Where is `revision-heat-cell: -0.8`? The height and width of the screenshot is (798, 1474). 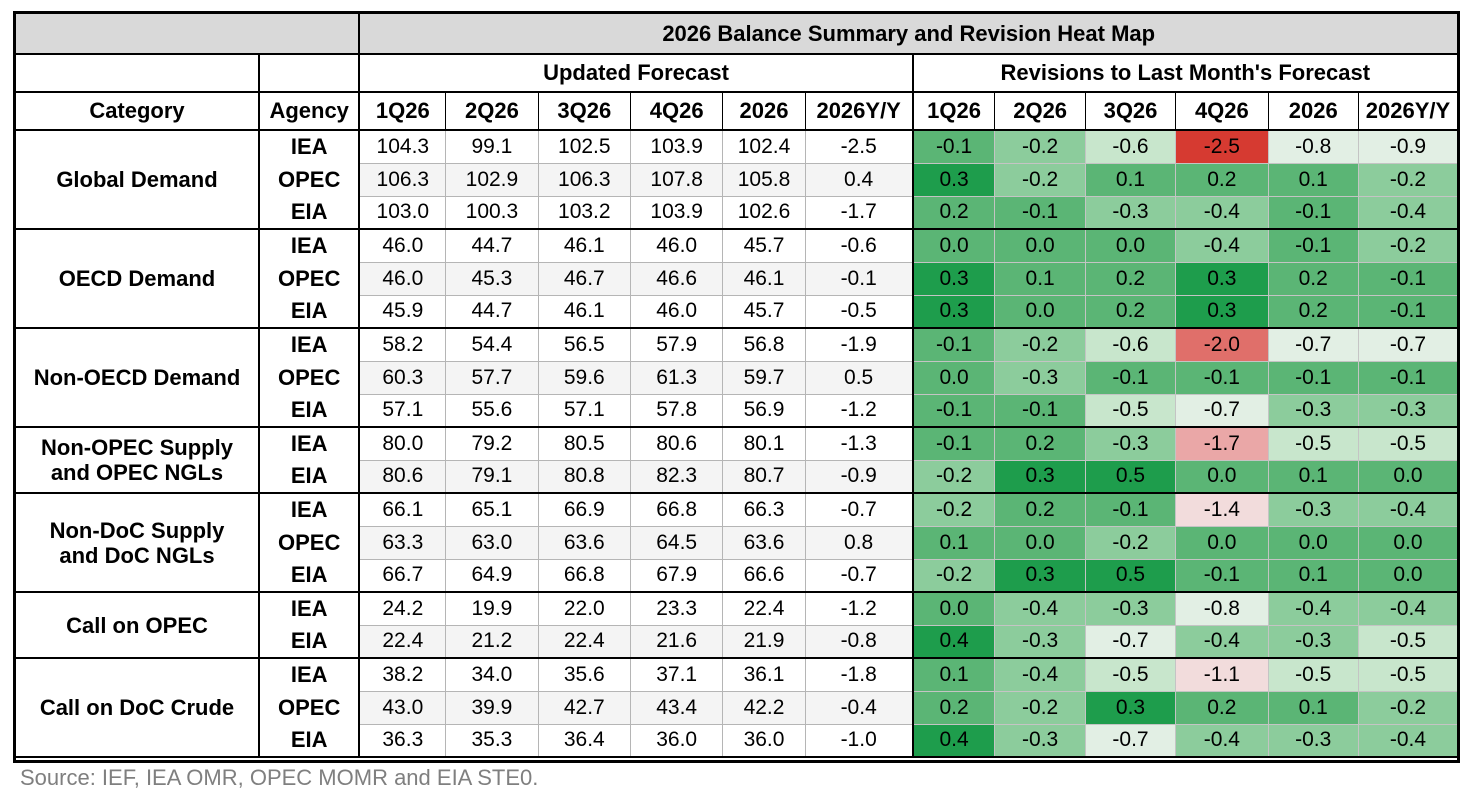 revision-heat-cell: -0.8 is located at coordinates (1222, 609).